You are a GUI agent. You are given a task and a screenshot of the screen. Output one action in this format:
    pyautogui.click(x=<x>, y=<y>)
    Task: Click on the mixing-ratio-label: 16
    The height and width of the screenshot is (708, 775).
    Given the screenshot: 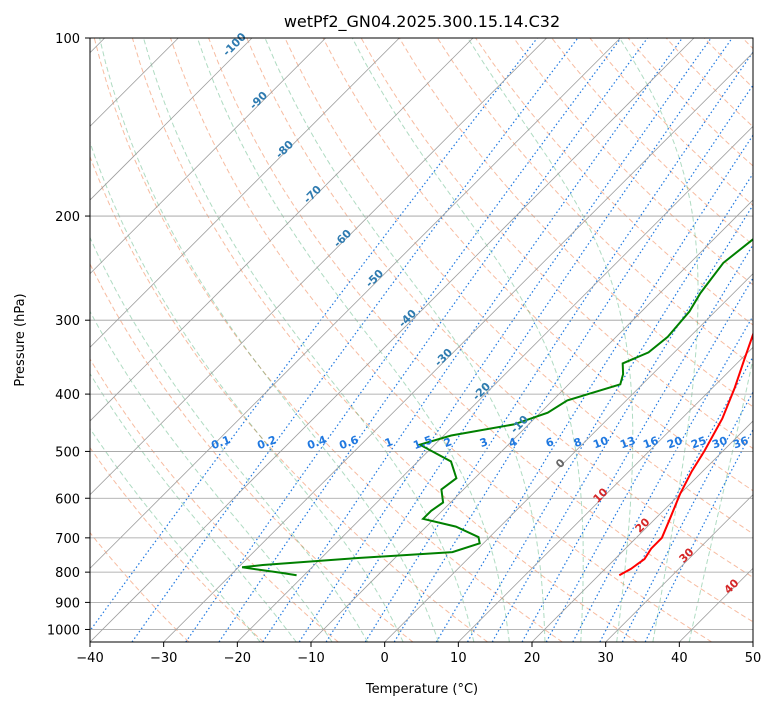 What is the action you would take?
    pyautogui.click(x=650, y=443)
    